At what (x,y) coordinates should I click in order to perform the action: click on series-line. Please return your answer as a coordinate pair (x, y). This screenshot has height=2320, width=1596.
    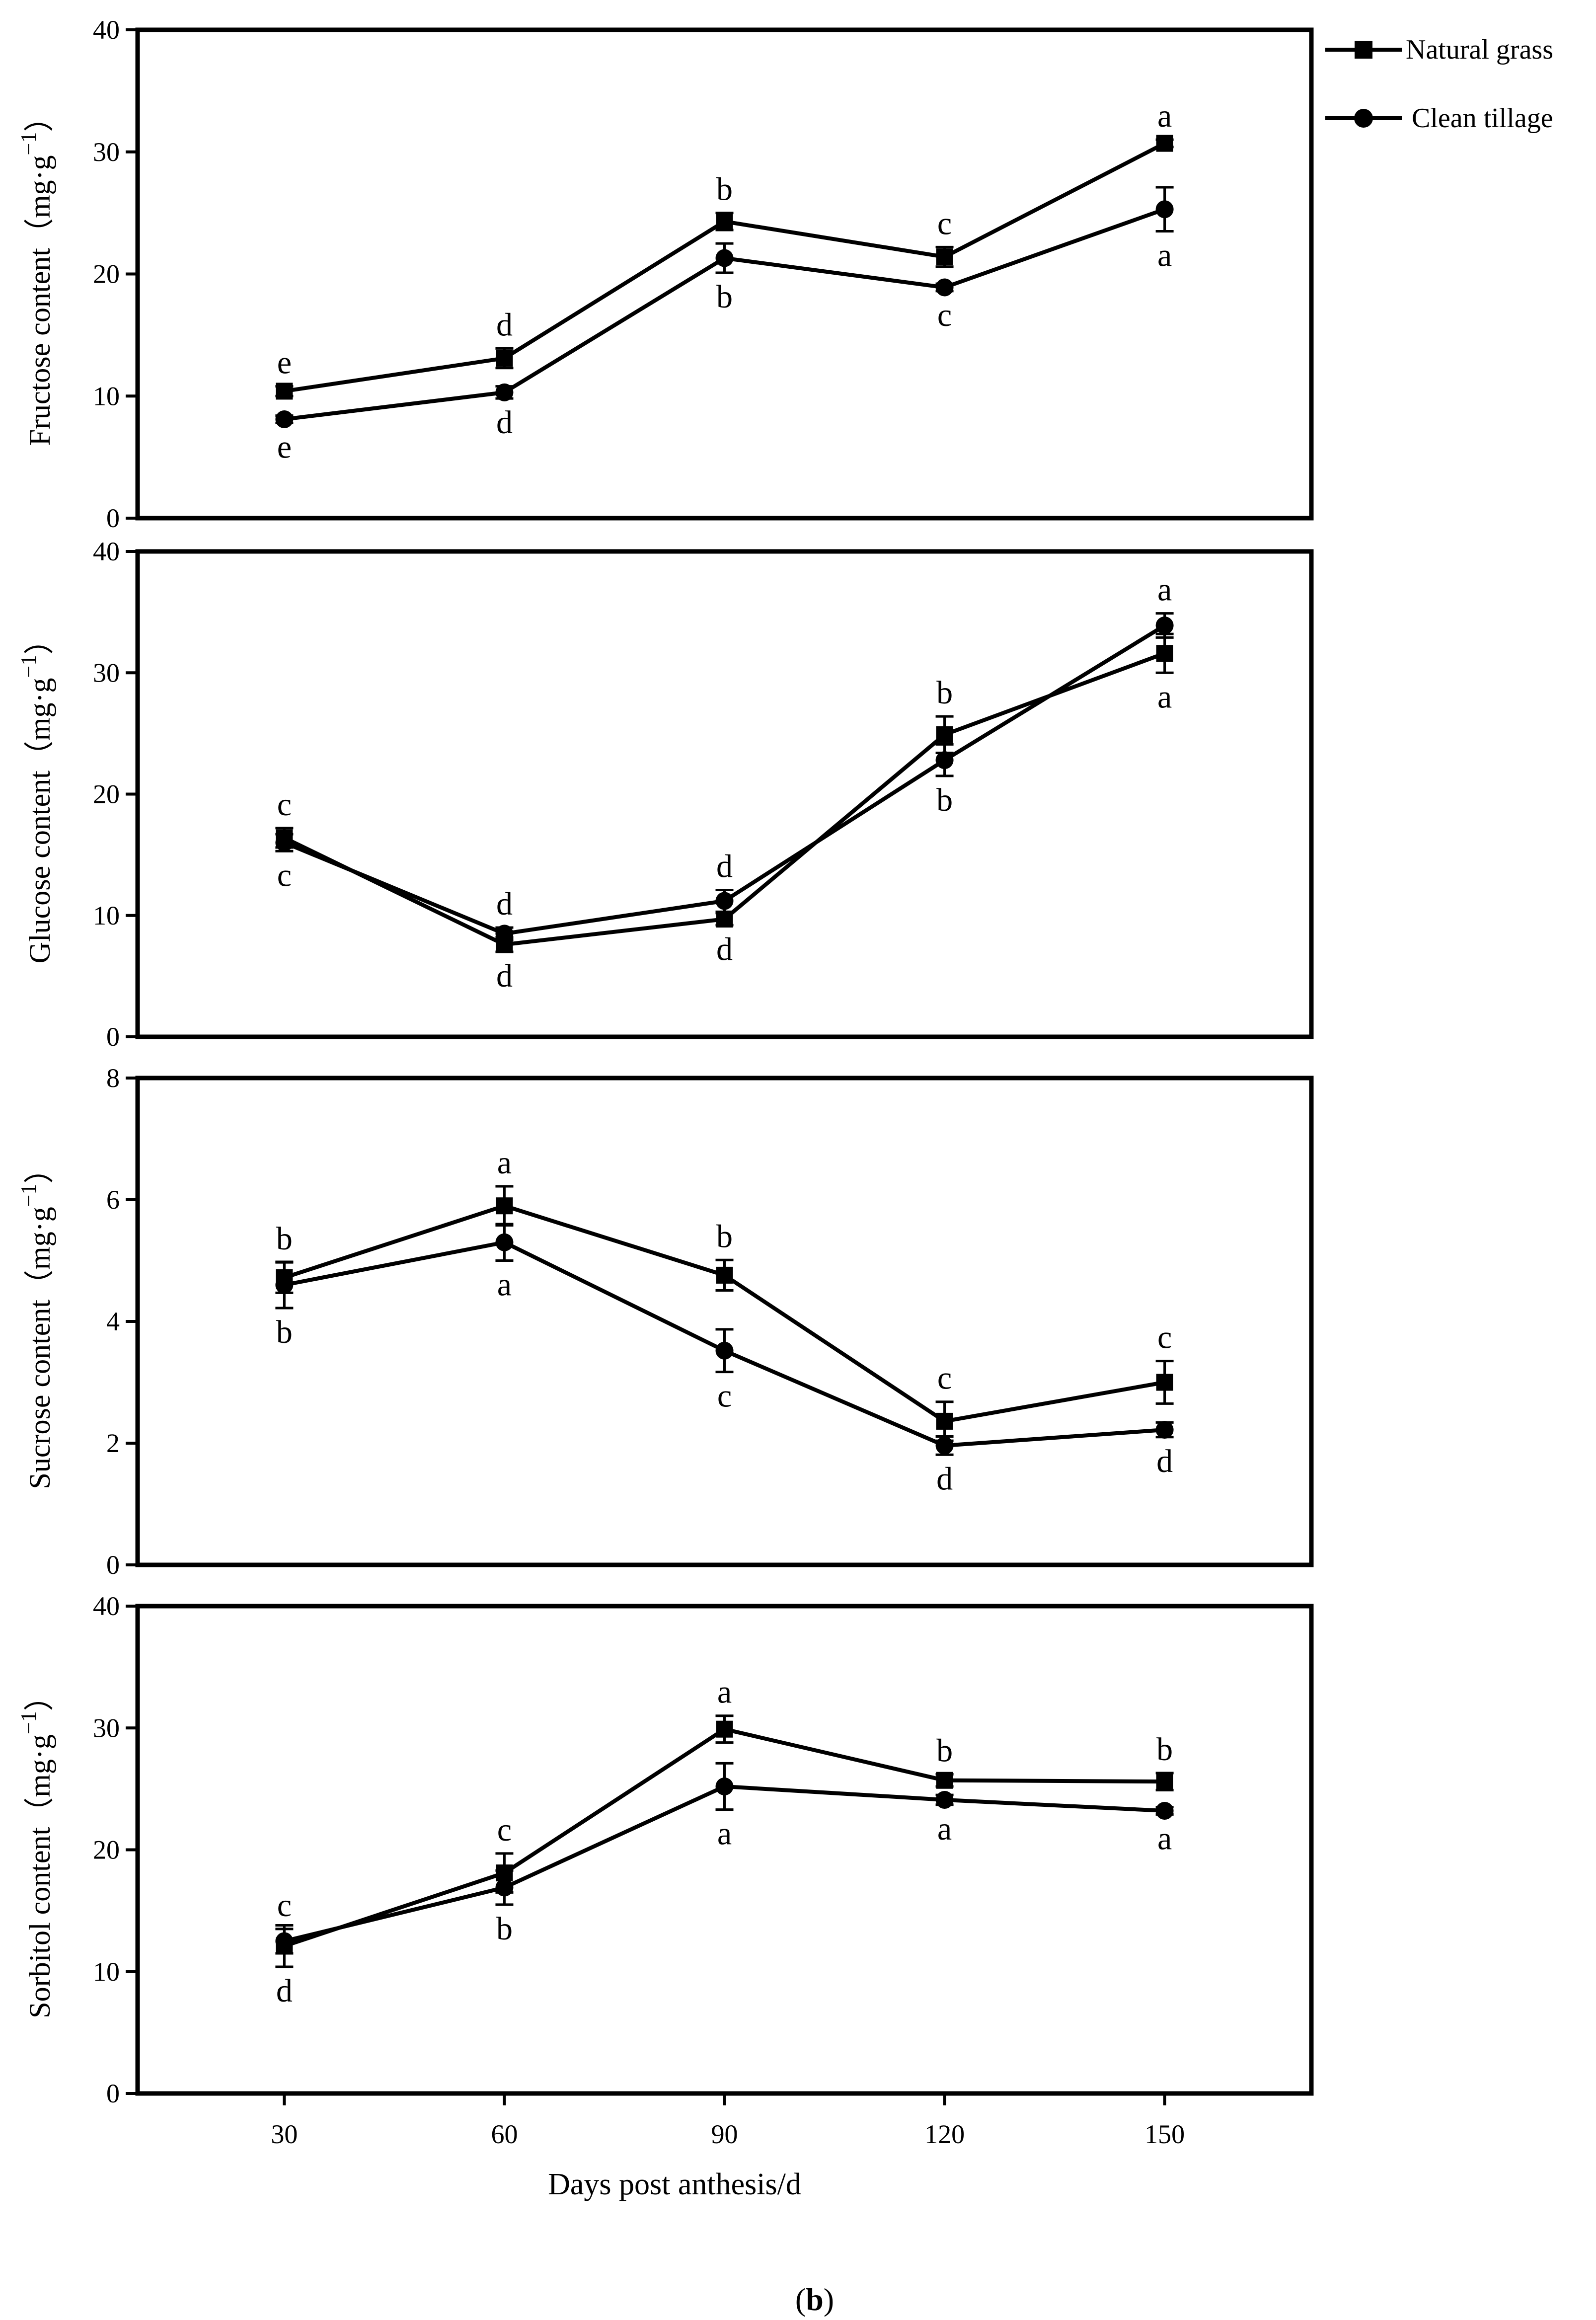
    Looking at the image, I should click on (724, 779).